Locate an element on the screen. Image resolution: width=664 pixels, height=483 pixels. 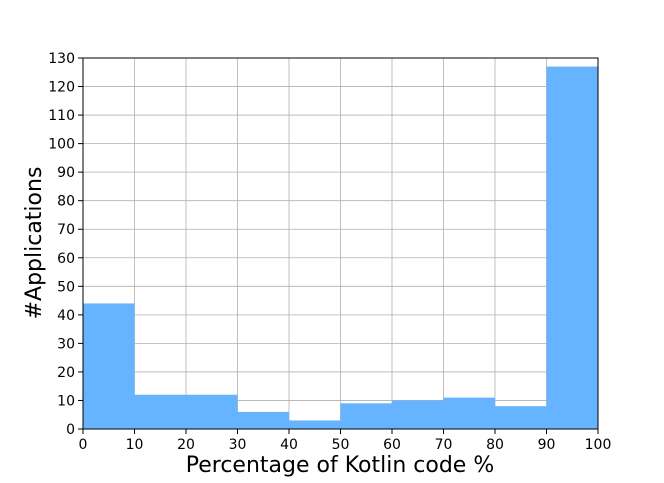
y-tick-label-0: 0 is located at coordinates (70, 430).